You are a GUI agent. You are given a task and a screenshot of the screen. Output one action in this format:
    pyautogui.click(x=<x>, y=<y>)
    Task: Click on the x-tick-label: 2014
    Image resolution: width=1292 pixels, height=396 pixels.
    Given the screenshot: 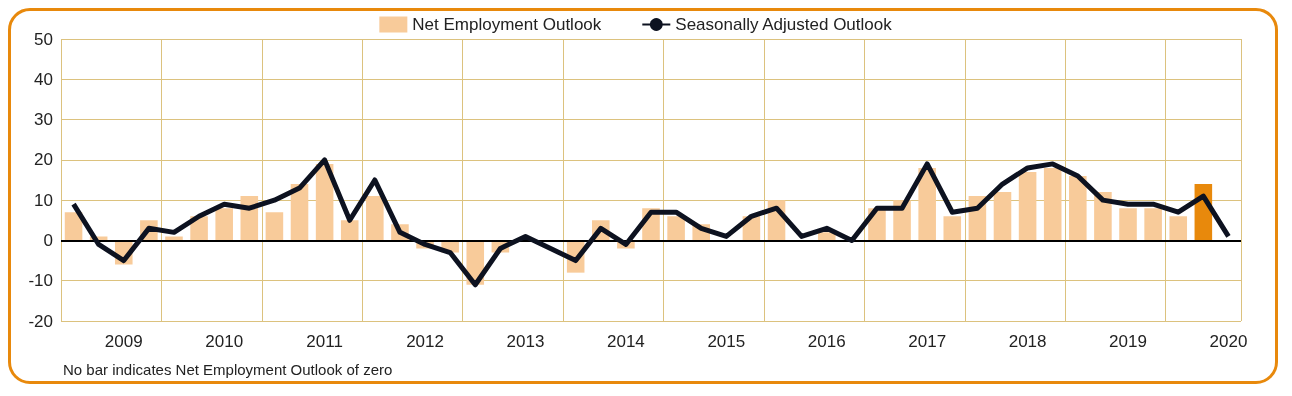 What is the action you would take?
    pyautogui.click(x=625, y=341)
    